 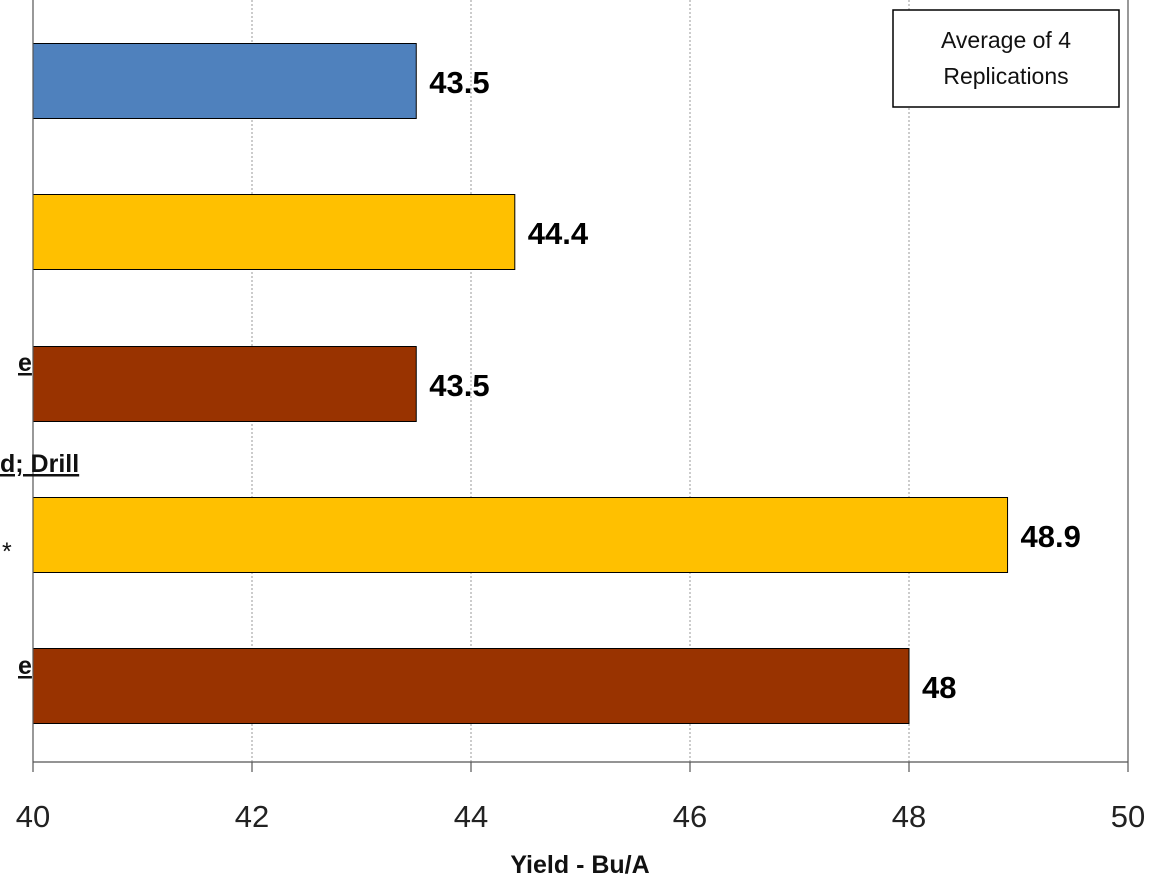 I want to click on x-tick-label: 48, so click(x=909, y=816).